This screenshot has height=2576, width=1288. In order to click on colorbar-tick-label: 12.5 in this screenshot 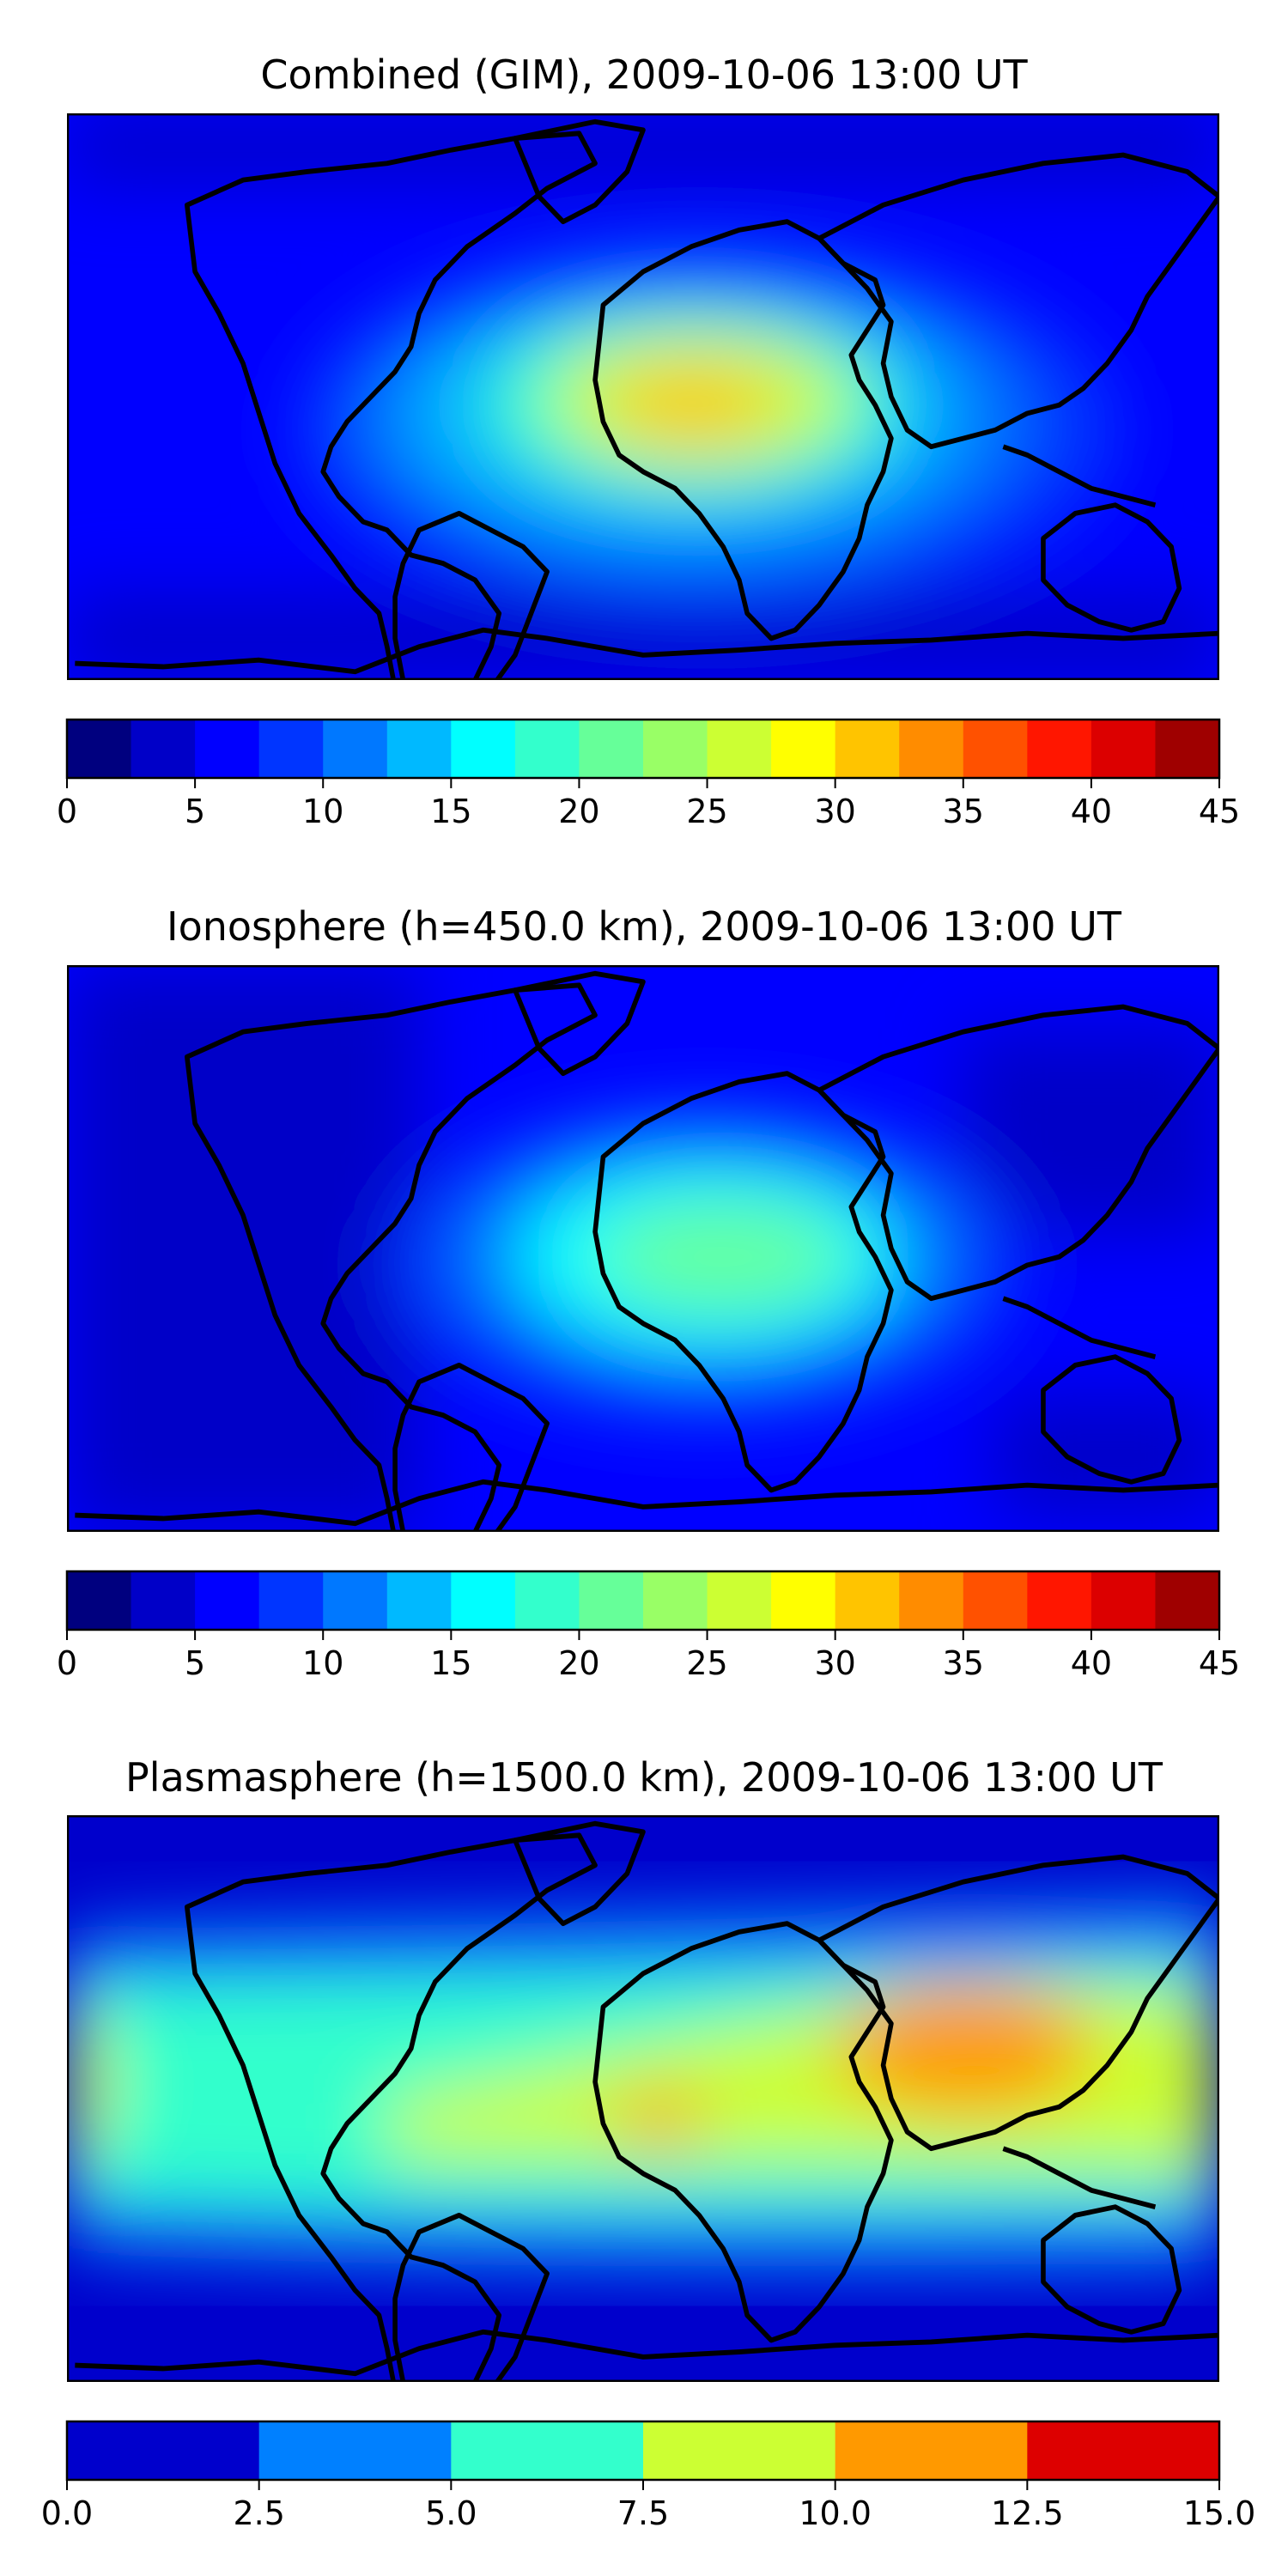, I will do `click(1027, 2513)`.